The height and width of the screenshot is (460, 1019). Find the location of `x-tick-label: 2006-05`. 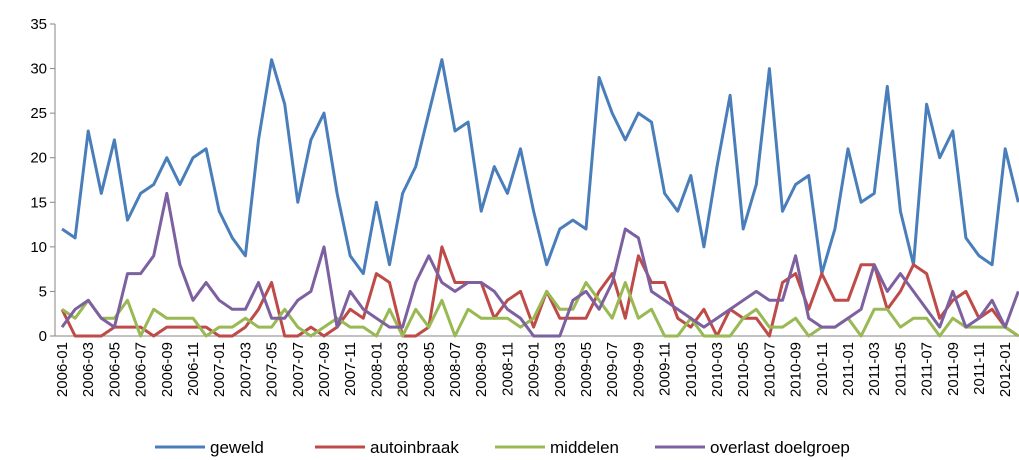

x-tick-label: 2006-05 is located at coordinates (114, 369).